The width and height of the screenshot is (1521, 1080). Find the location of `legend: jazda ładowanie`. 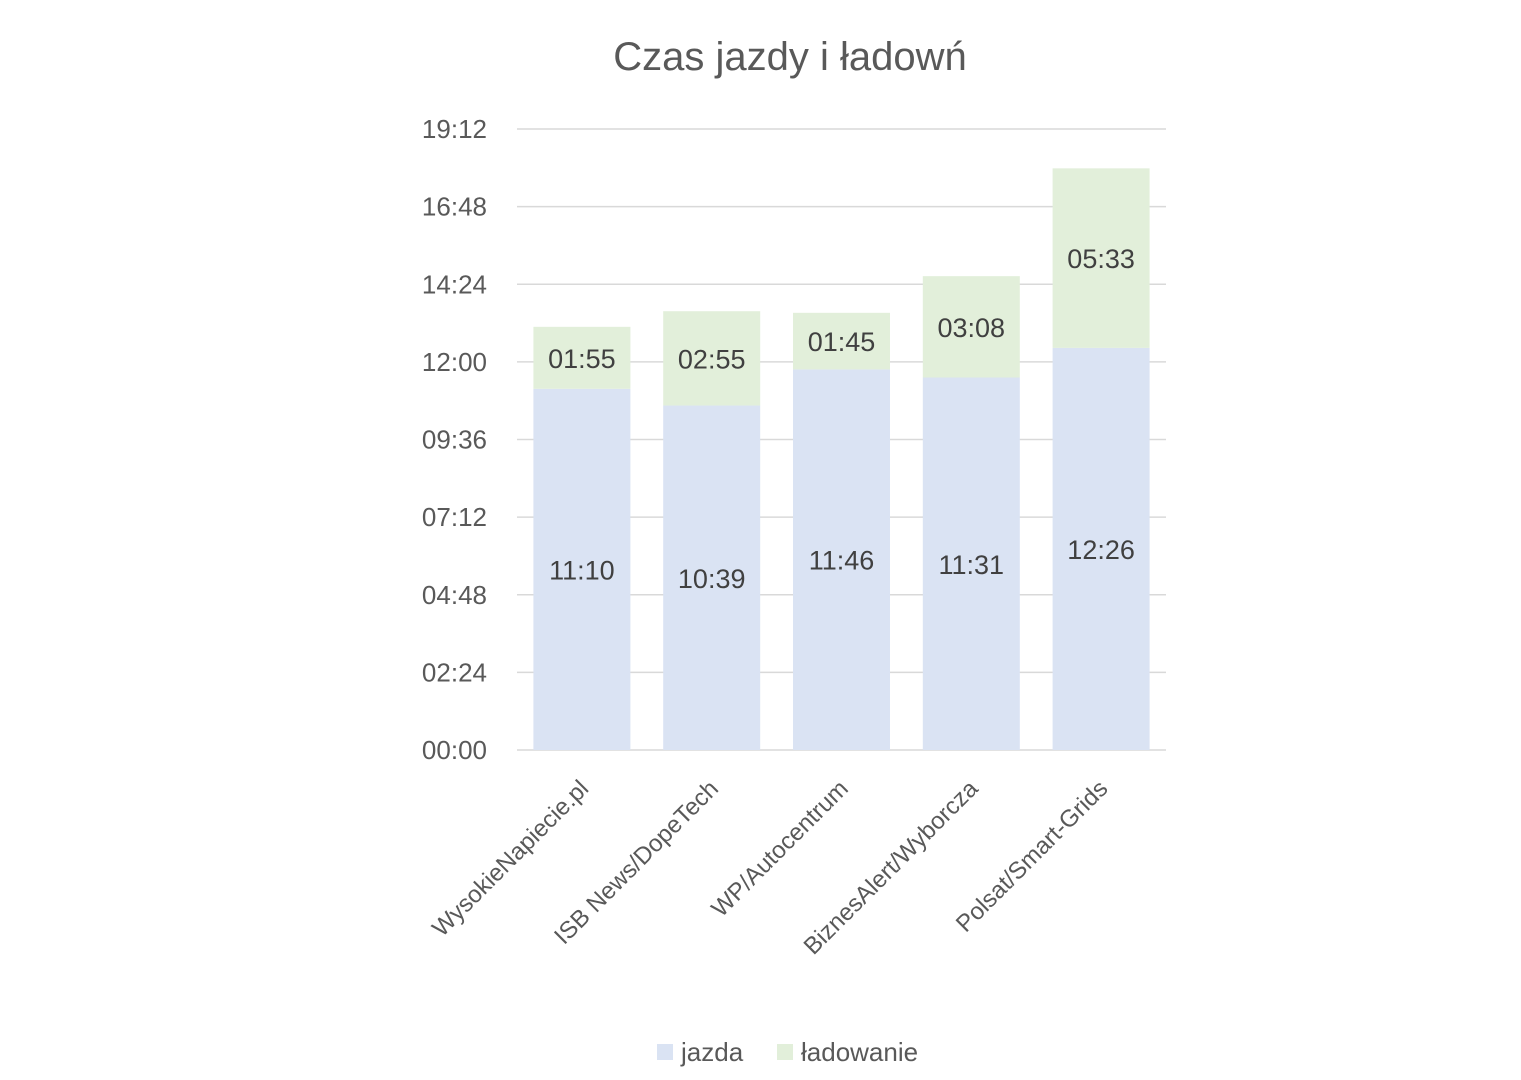

legend: jazda ładowanie is located at coordinates (787, 1052).